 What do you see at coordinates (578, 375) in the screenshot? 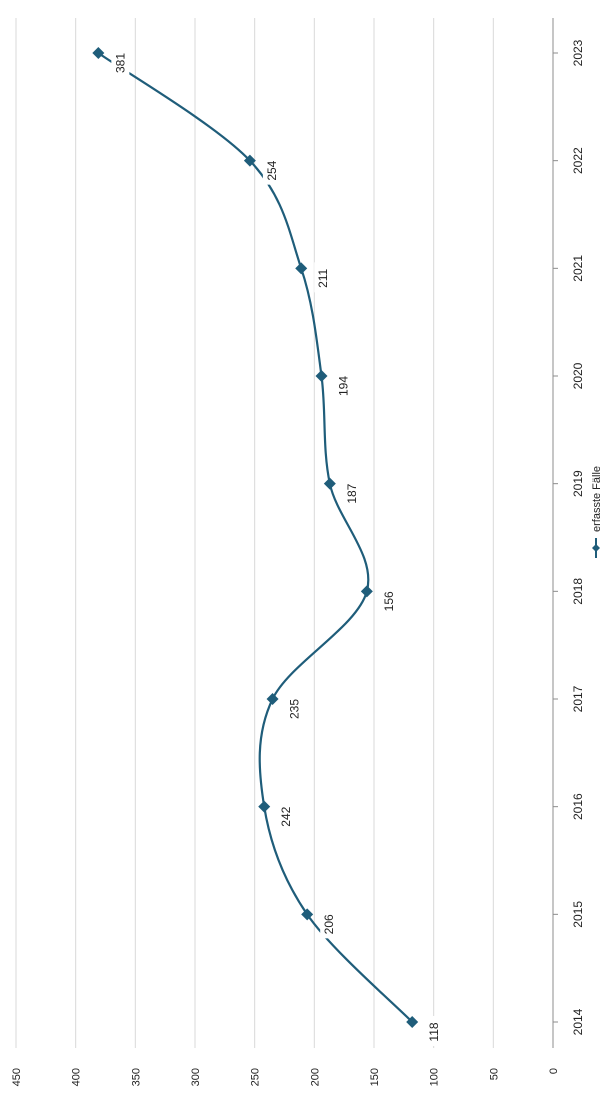
I see `category-tick-label: 2020` at bounding box center [578, 375].